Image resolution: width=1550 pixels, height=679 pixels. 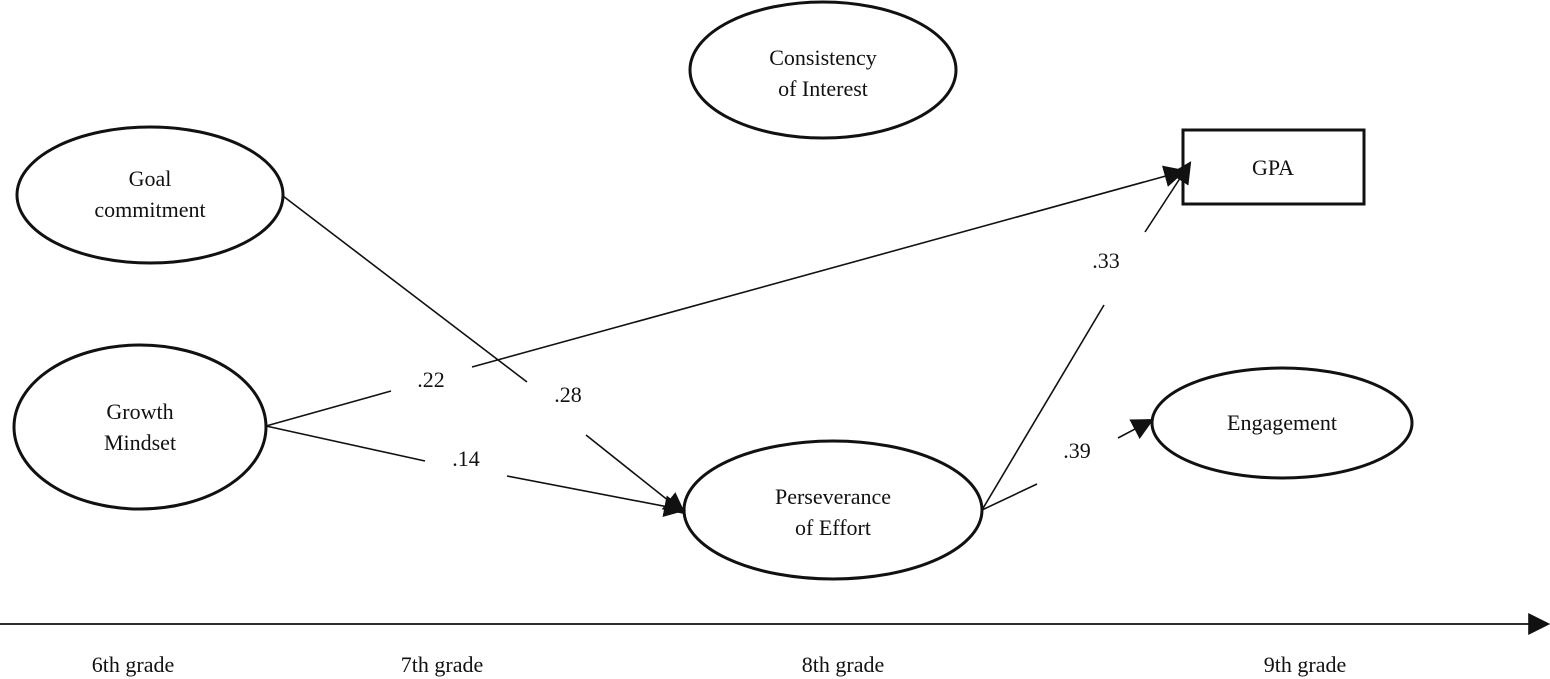 I want to click on coef-perseverance-to-gpa: .33, so click(x=1106, y=260).